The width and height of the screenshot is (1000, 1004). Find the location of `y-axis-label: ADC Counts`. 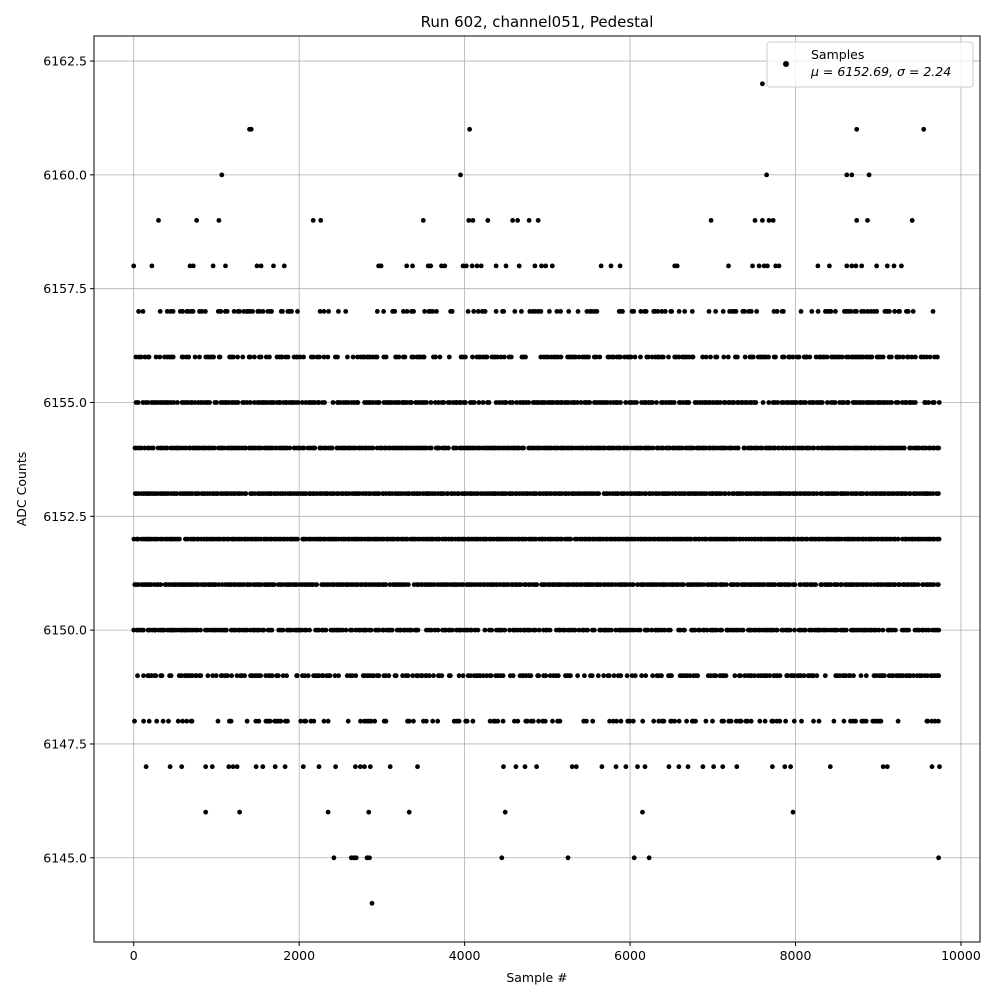

y-axis-label: ADC Counts is located at coordinates (21, 489).